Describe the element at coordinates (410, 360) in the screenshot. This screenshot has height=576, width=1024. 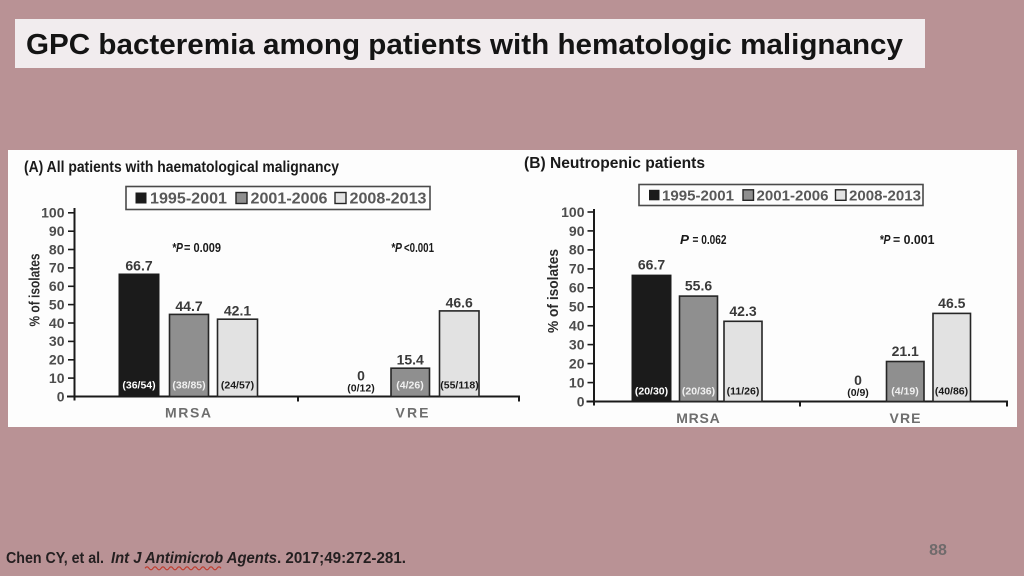
I see `svg-text: 15.4` at that location.